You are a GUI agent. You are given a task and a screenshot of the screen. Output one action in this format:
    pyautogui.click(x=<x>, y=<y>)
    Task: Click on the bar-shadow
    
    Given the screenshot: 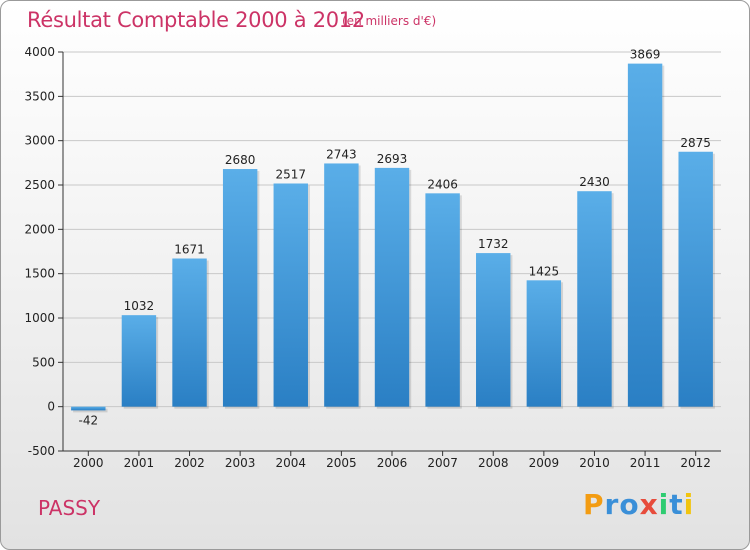 What is the action you would take?
    pyautogui.click(x=90, y=410)
    